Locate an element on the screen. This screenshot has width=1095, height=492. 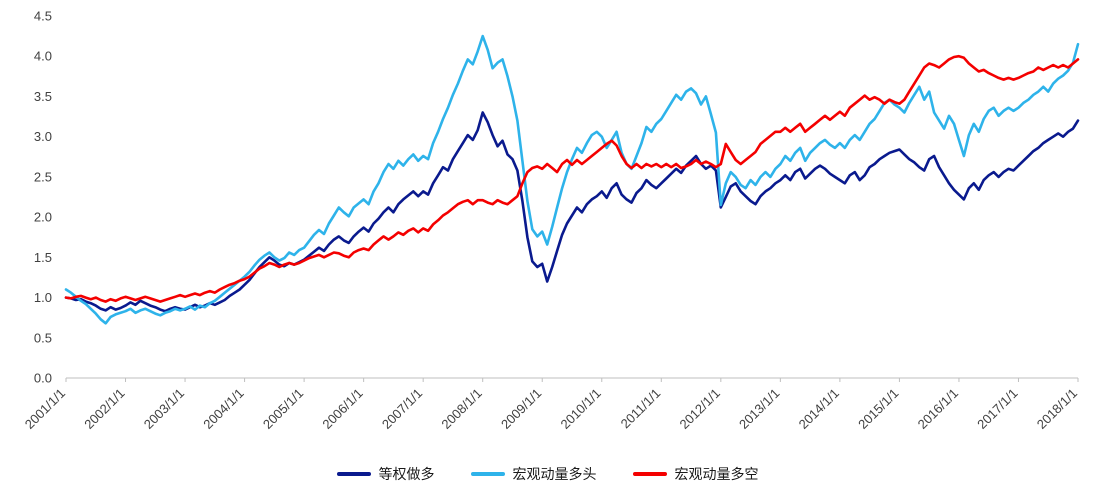
legend-item-1: 宏观动量多头 is located at coordinates (533, 474).